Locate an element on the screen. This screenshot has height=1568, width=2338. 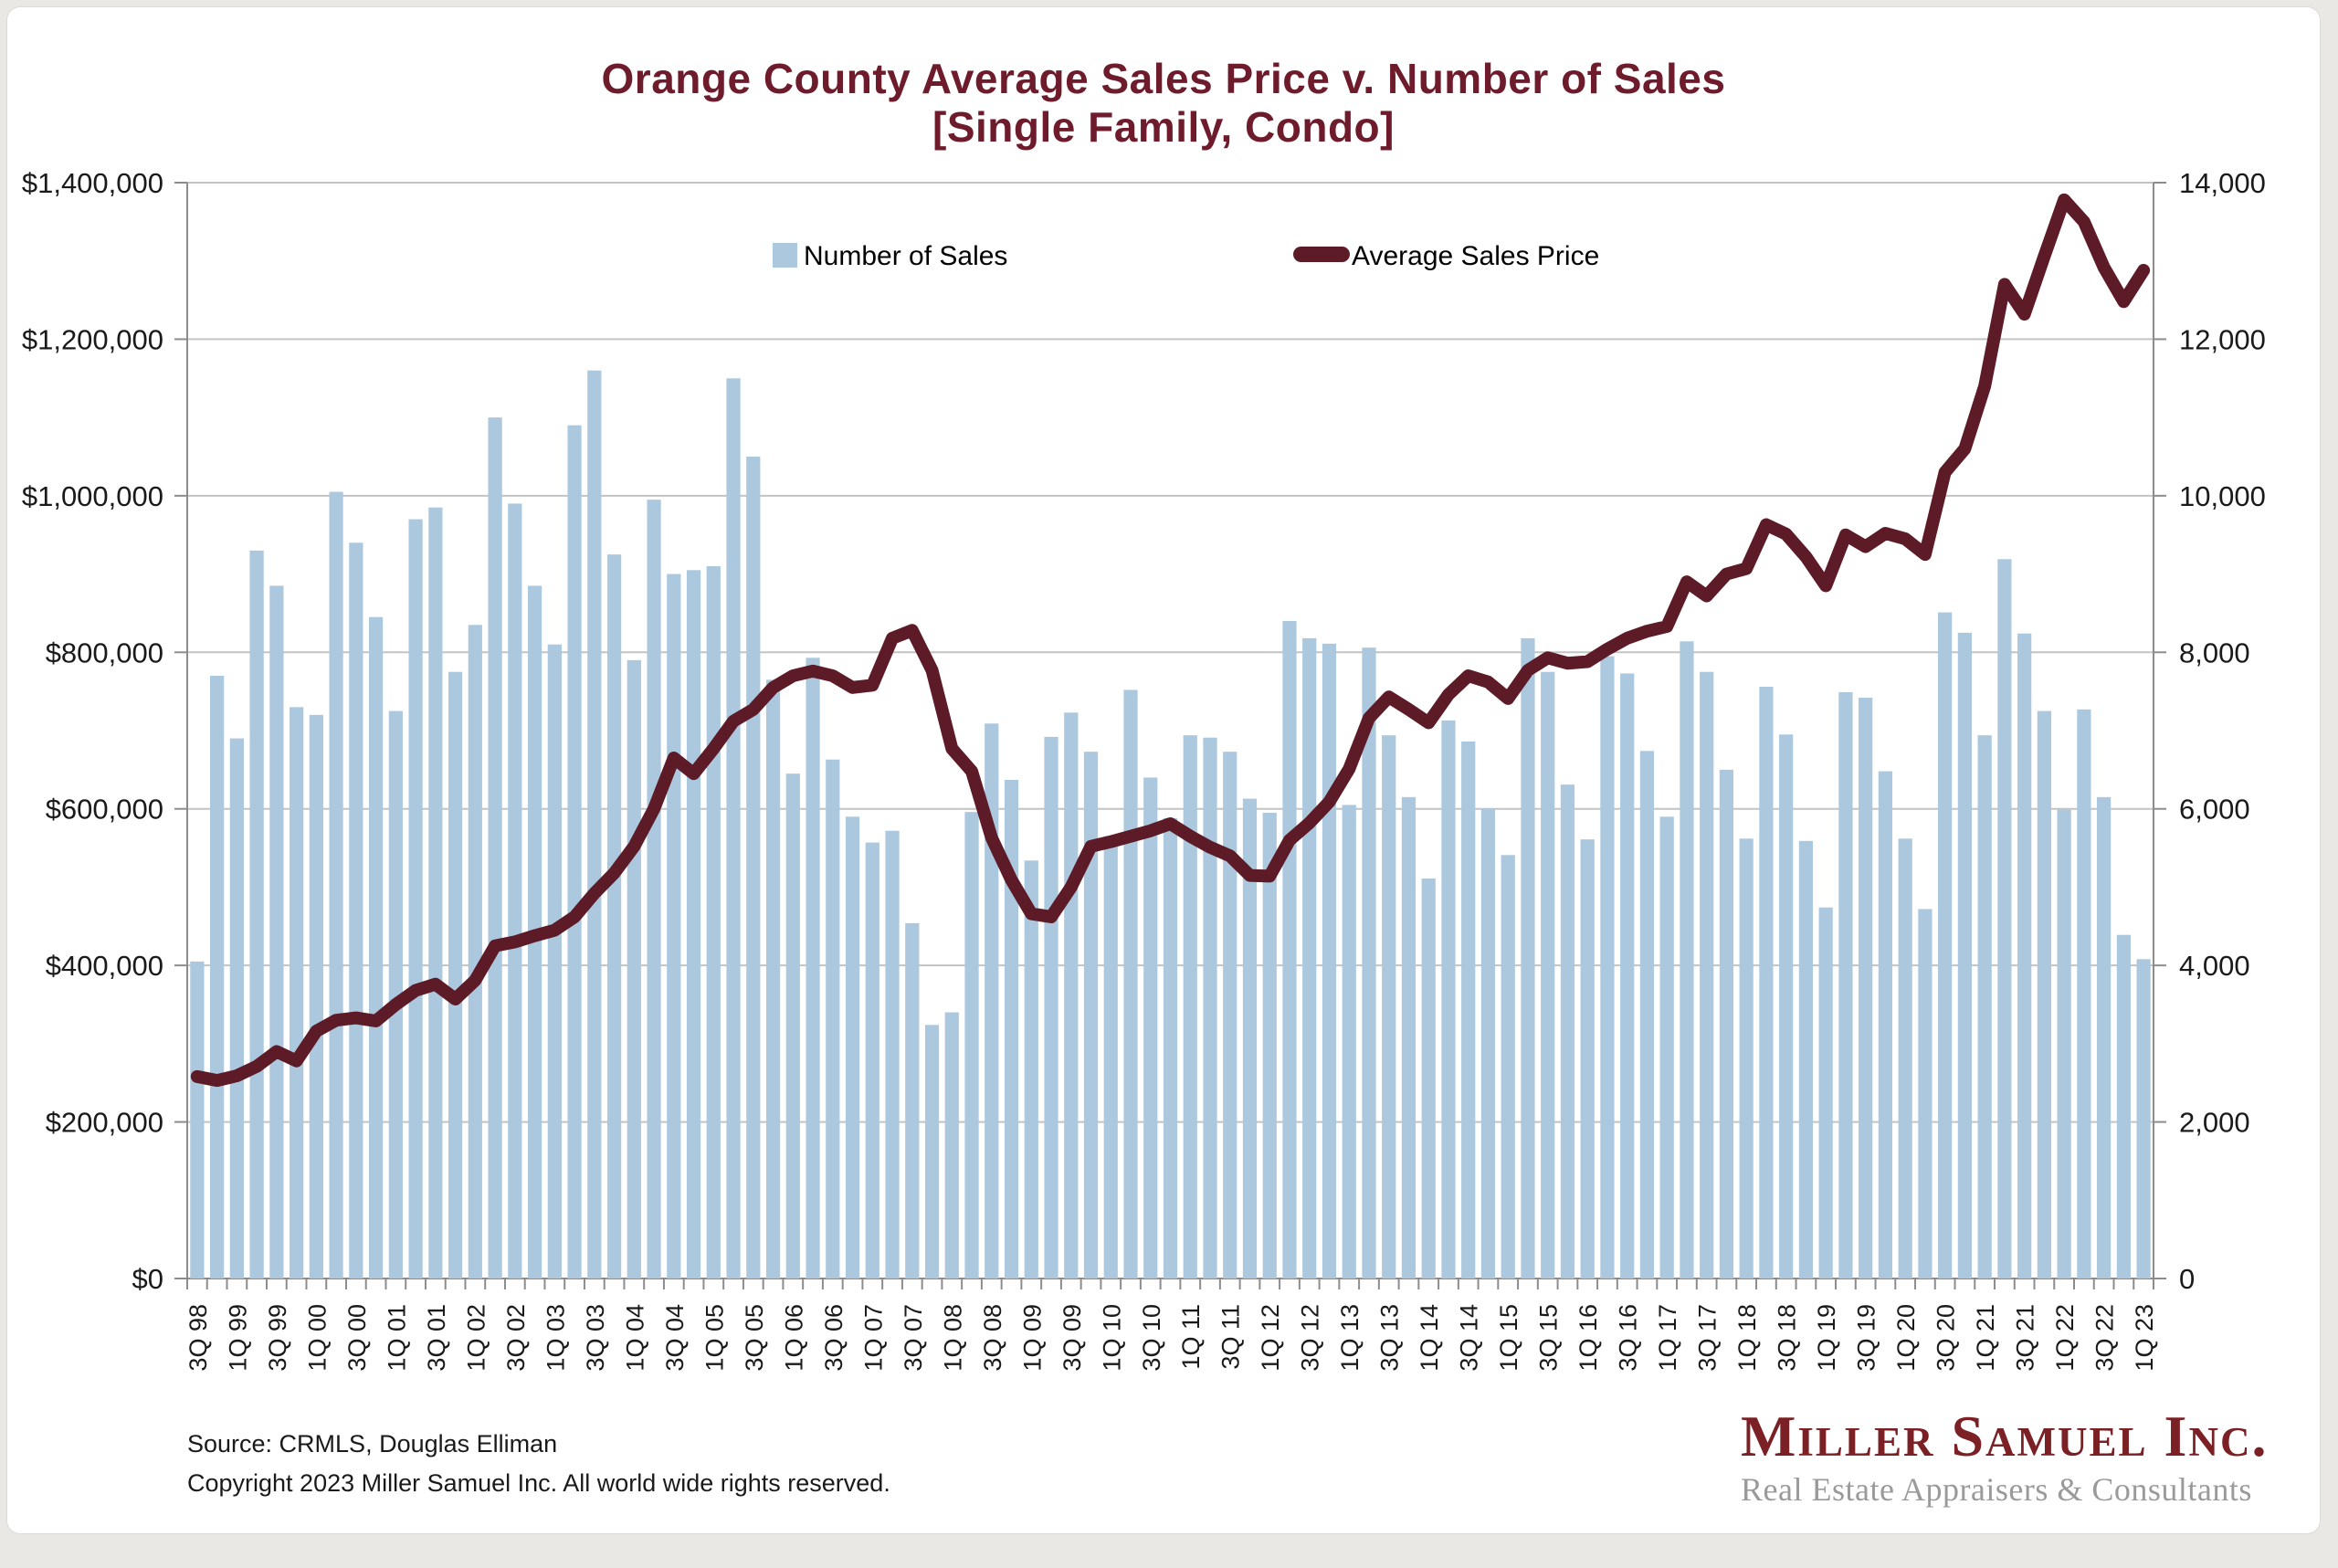
y-axis-label-right: 8,000 is located at coordinates (2214, 652).